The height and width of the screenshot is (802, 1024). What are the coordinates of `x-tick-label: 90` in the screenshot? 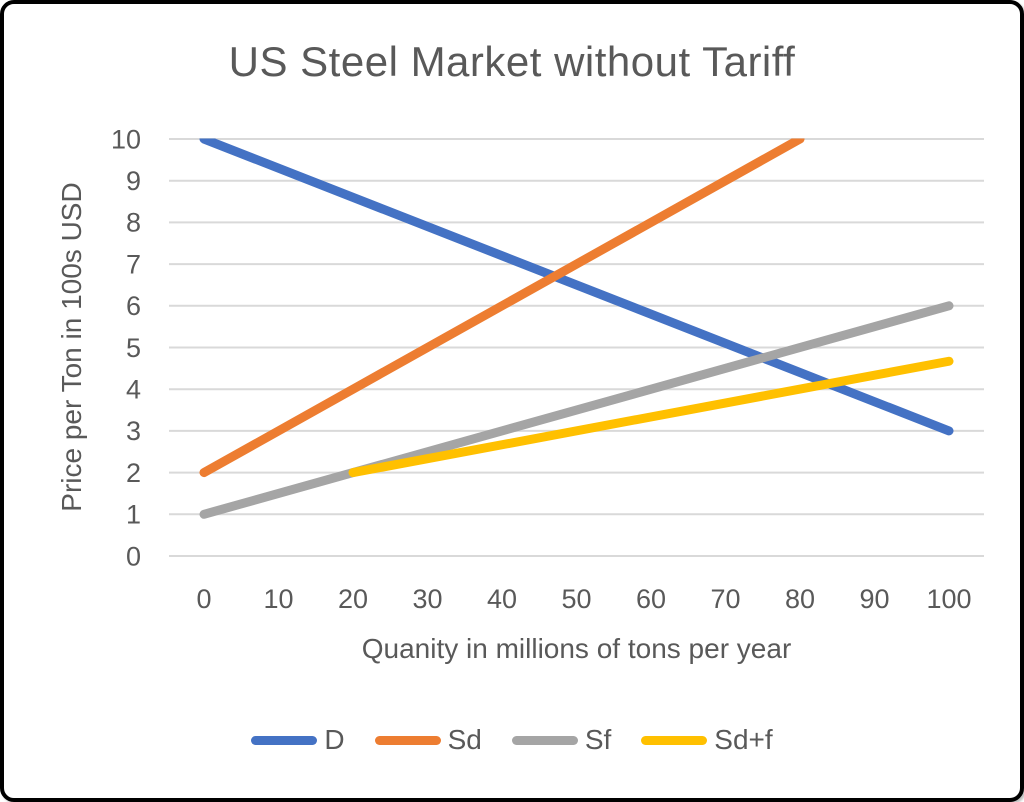 It's located at (874, 599).